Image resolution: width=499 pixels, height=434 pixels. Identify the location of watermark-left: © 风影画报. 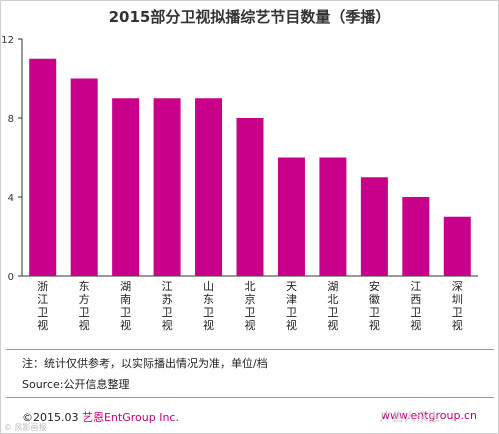
(25, 427).